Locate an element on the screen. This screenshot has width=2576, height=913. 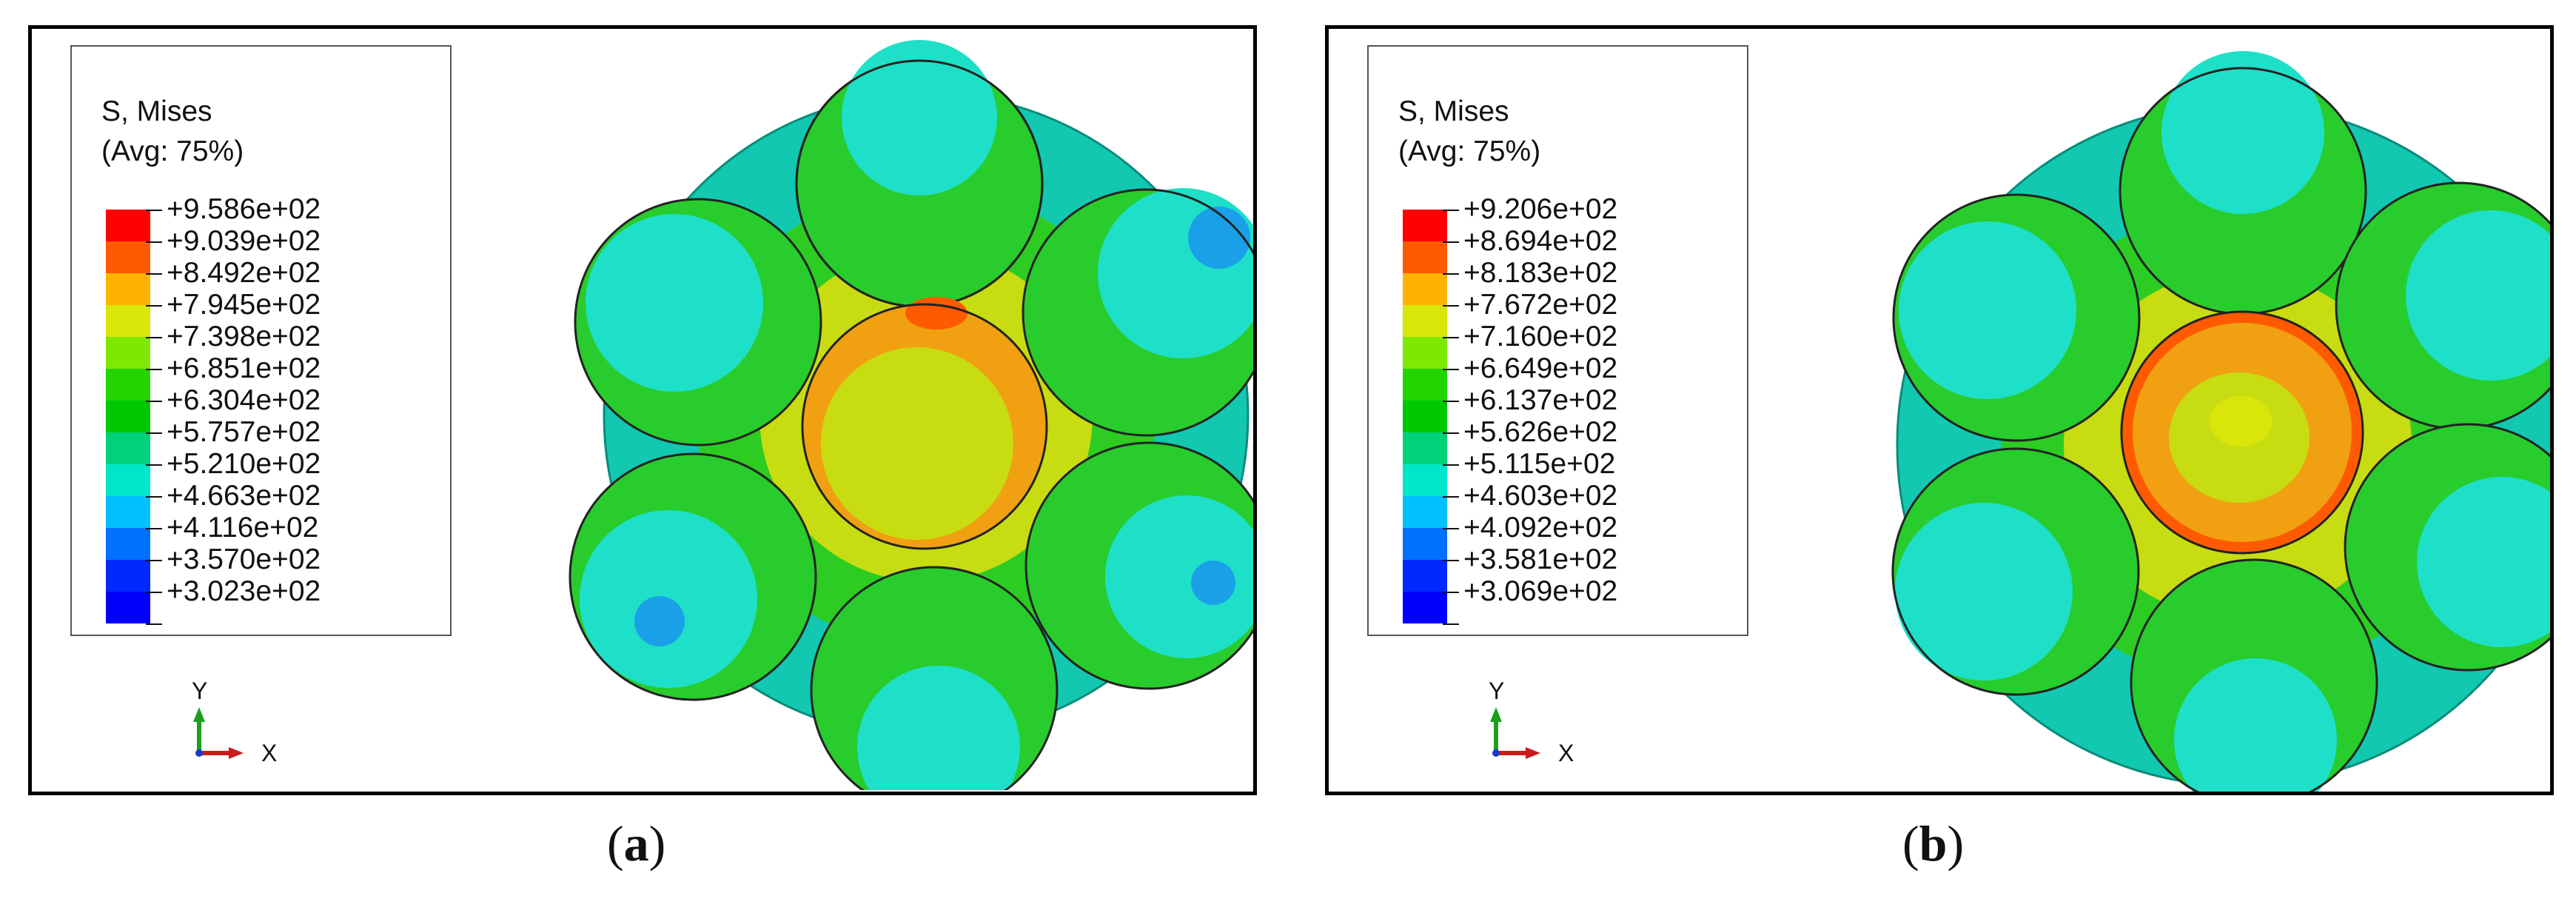
legend-value: +6.649e+02 is located at coordinates (1540, 368).